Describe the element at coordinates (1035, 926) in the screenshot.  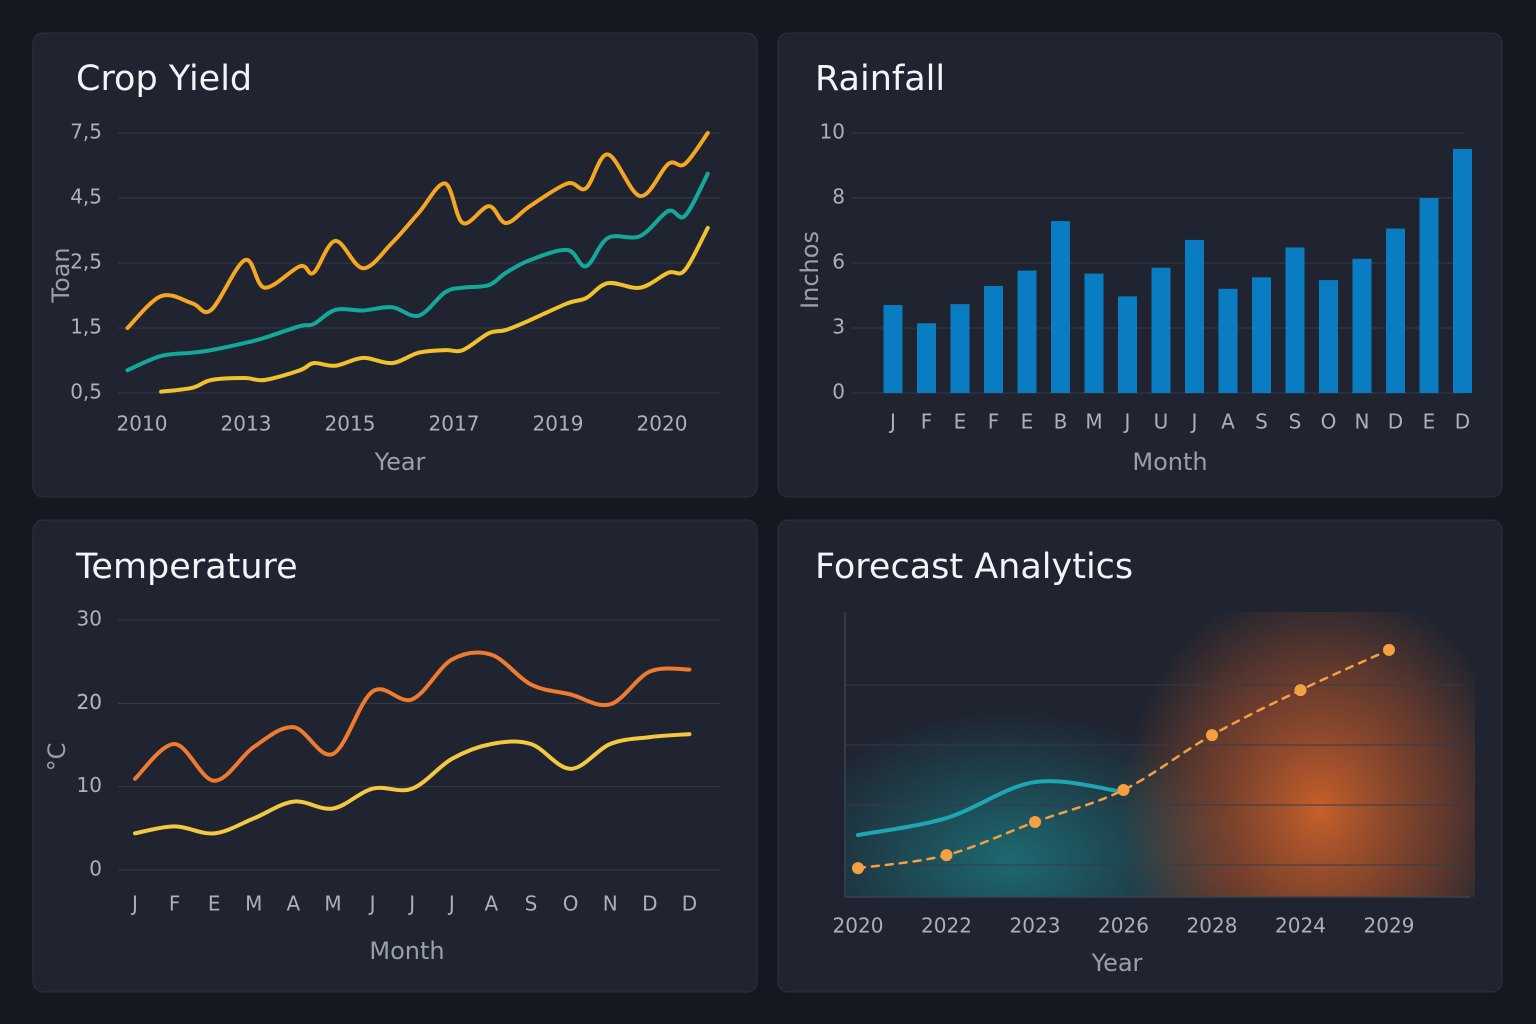
I see `x-tick-label: 2023` at that location.